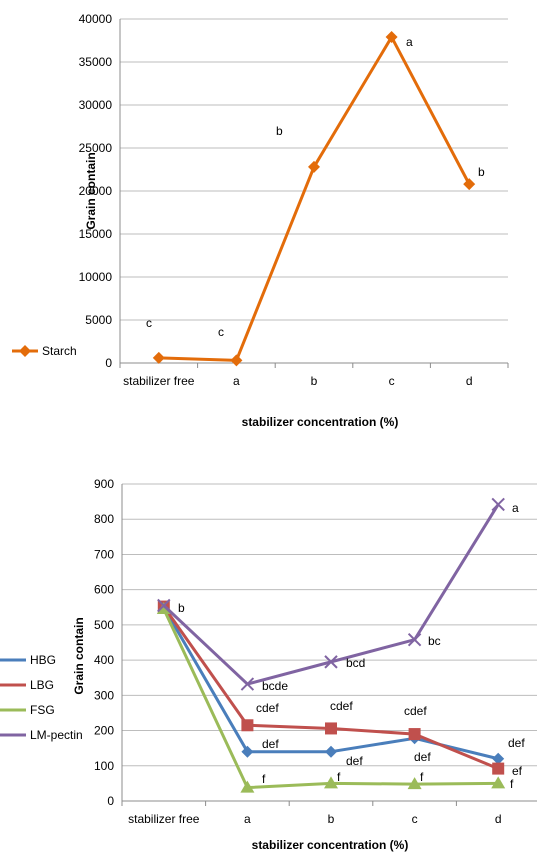 Image resolution: width=537 pixels, height=857 pixels. I want to click on legend-label: LM-pectin, so click(56, 735).